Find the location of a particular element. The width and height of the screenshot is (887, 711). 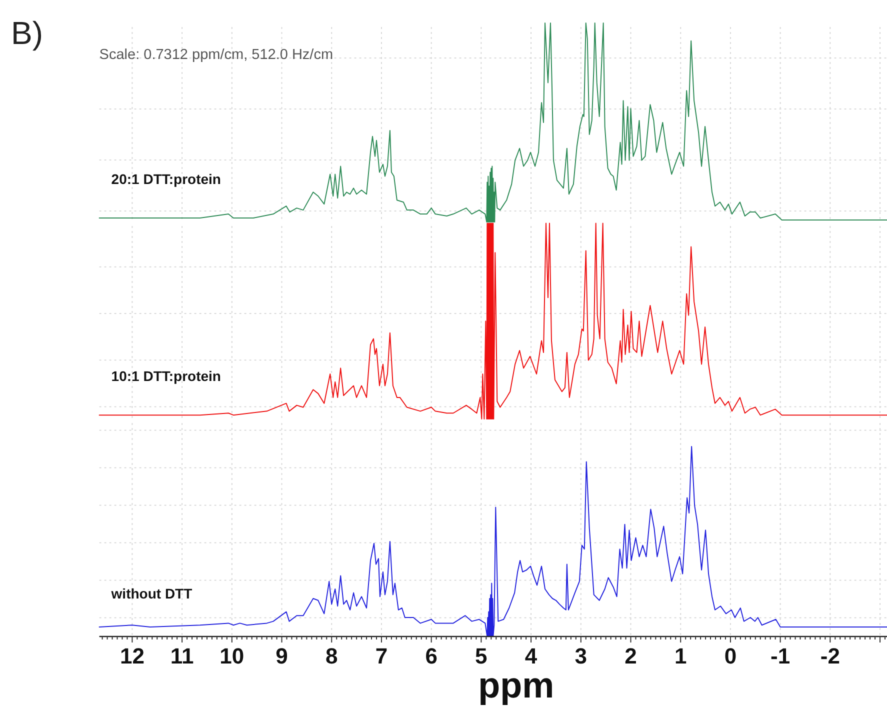

x-tick-label: 11 is located at coordinates (182, 656).